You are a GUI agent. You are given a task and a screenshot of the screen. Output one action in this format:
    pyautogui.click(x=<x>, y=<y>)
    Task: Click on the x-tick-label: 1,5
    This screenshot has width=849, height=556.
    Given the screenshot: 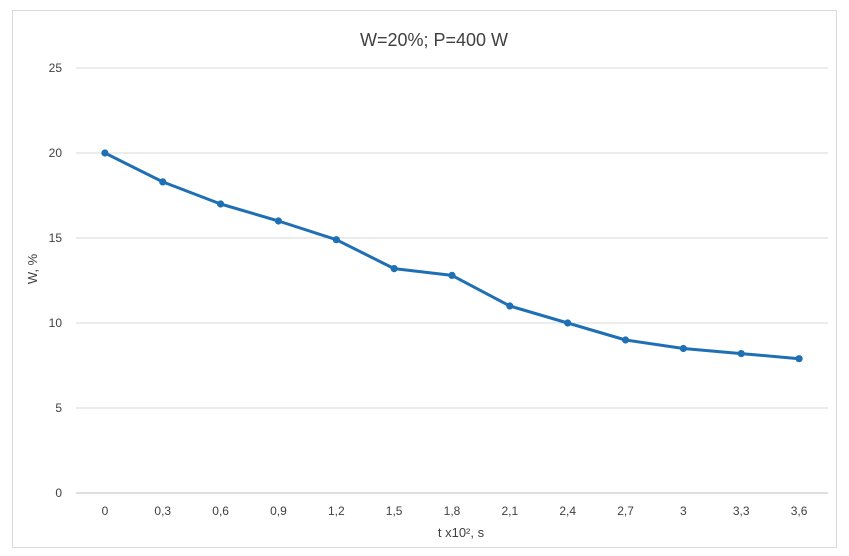 What is the action you would take?
    pyautogui.click(x=394, y=511)
    